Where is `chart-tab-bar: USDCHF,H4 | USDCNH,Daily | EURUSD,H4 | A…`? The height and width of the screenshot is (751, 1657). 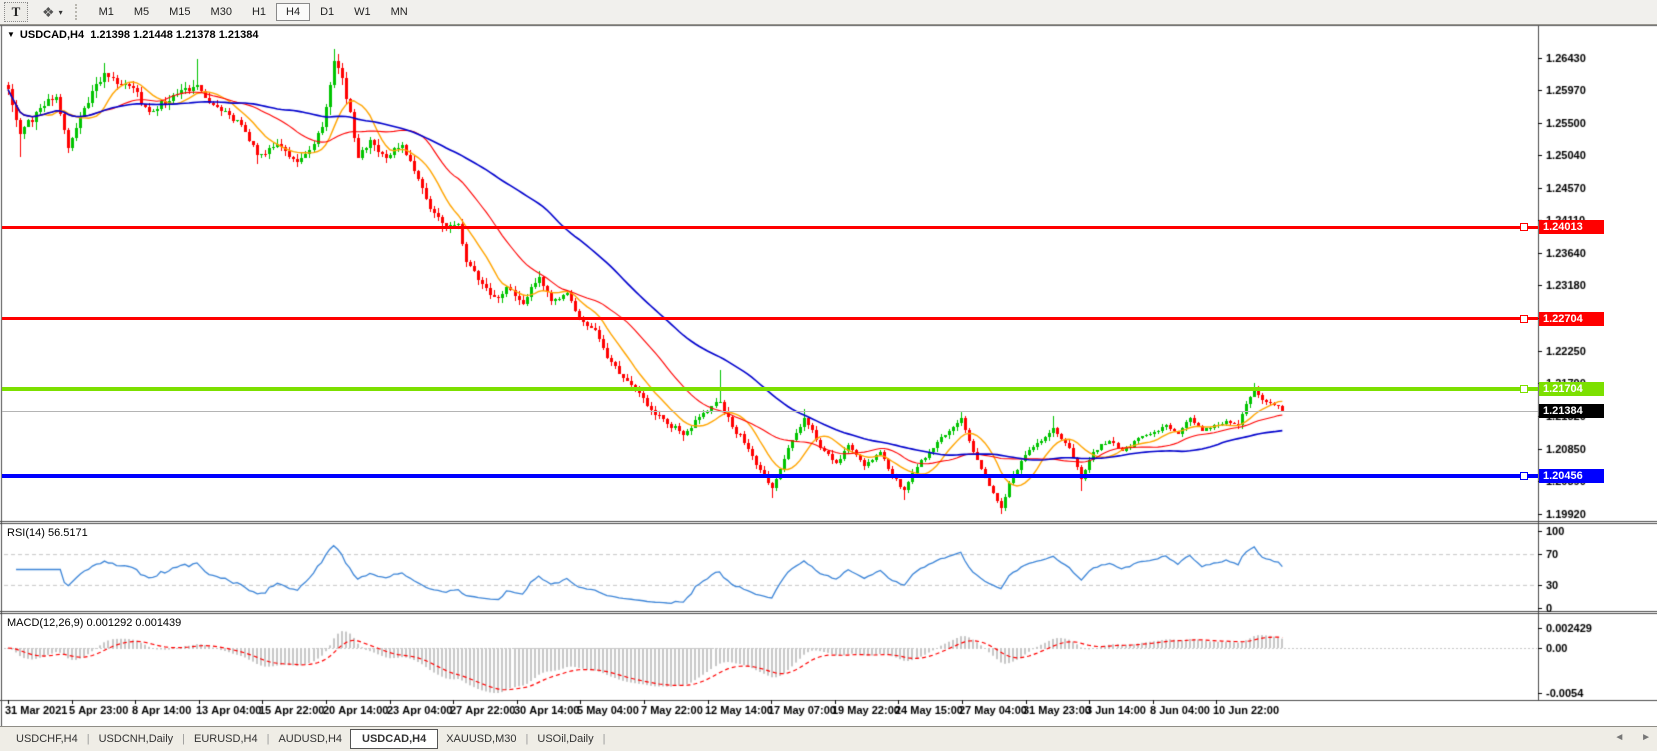 chart-tab-bar: USDCHF,H4 | USDCNH,Daily | EURUSD,H4 | A… is located at coordinates (828, 738).